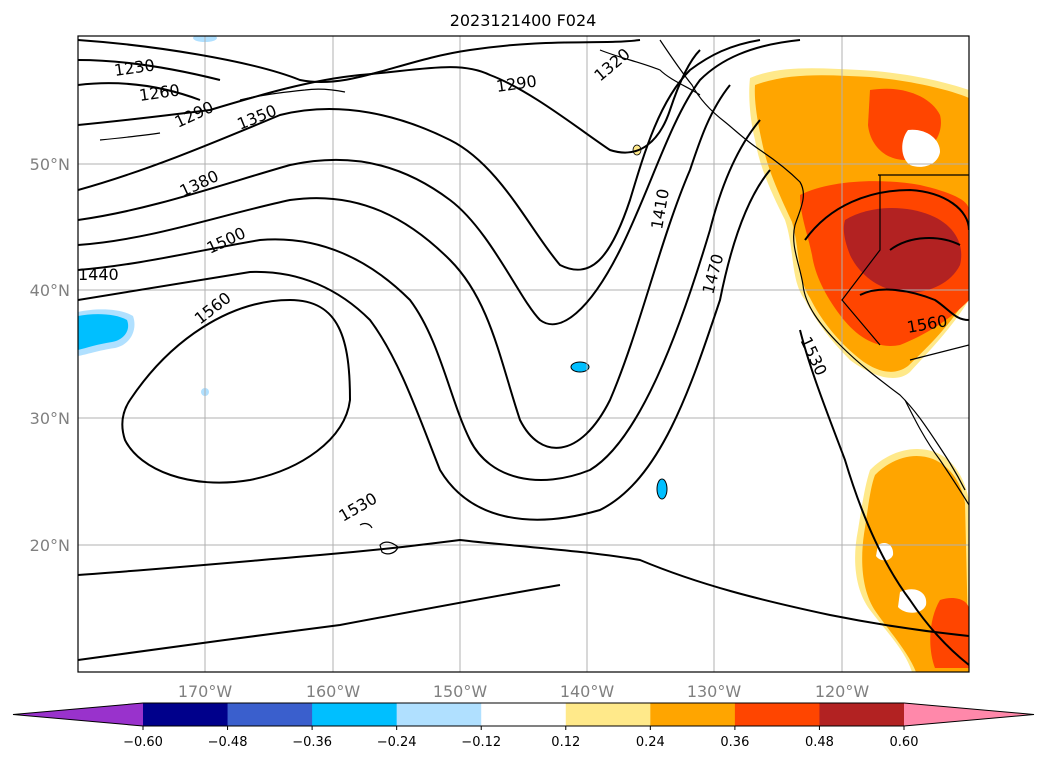  What do you see at coordinates (884, 497) in the screenshot?
I see `contour-1560-east` at bounding box center [884, 497].